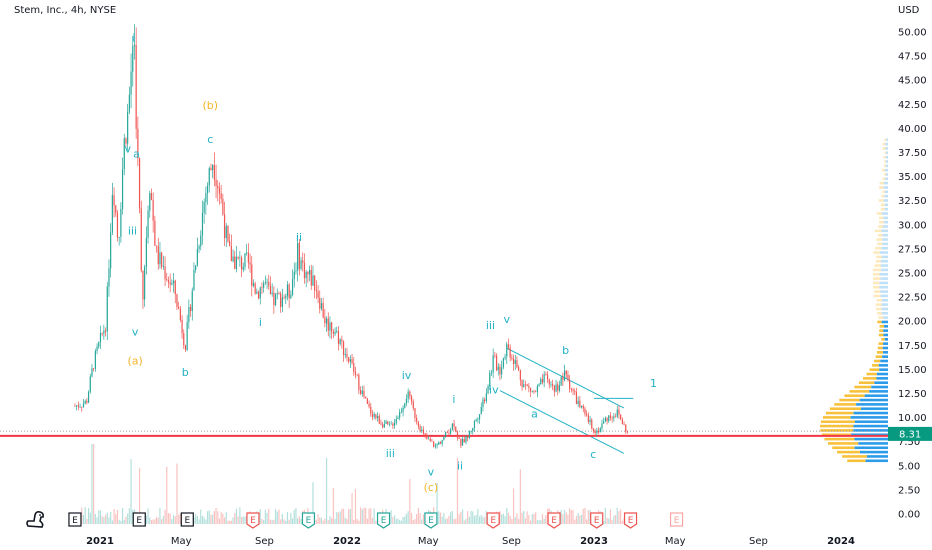  Describe the element at coordinates (675, 541) in the screenshot. I see `x-tick-label: May` at that location.